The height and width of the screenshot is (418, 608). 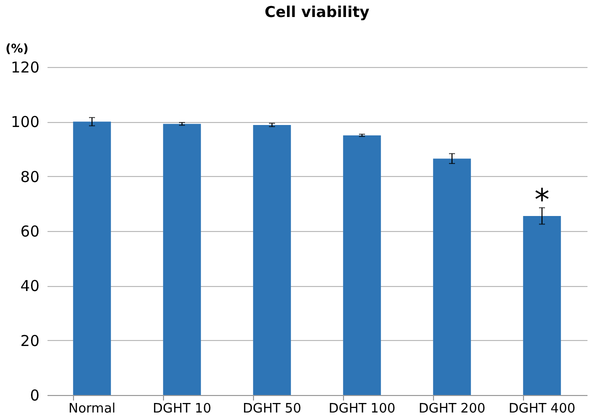 I want to click on x-tick-label: DGHT 10, so click(x=182, y=409).